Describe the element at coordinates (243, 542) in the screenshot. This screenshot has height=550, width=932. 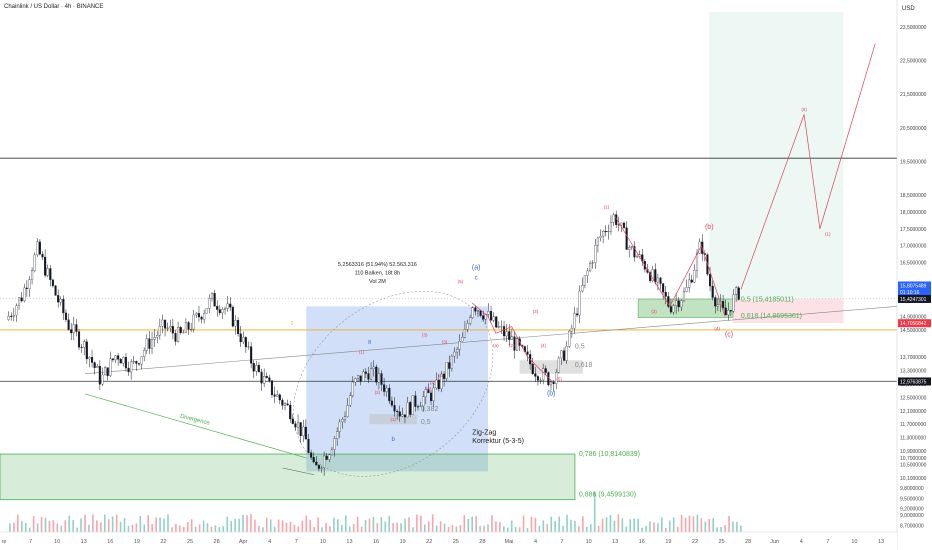
I see `time-tick-label: Apr` at that location.